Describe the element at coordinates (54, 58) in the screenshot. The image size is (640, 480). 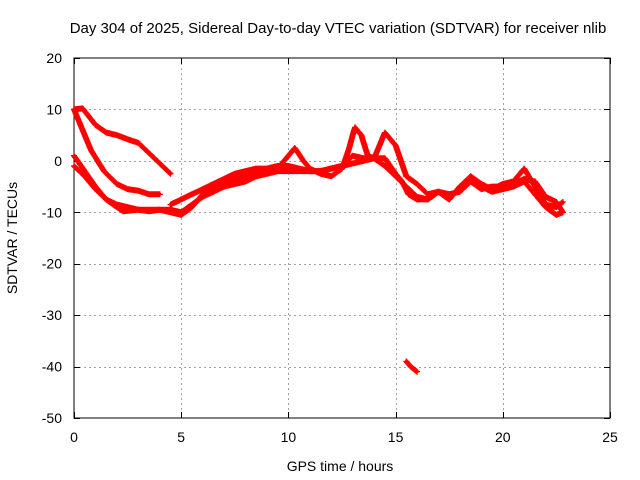
I see `y-tick-label: 20` at that location.